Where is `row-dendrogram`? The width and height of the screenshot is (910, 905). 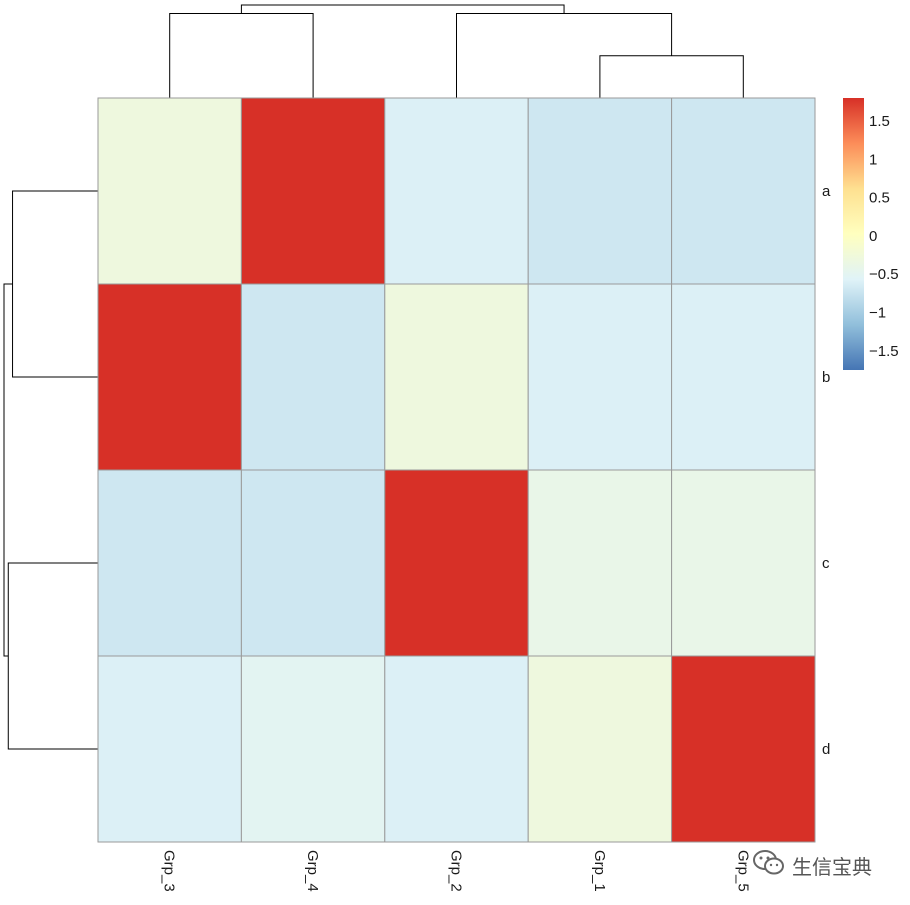
row-dendrogram is located at coordinates (50, 470).